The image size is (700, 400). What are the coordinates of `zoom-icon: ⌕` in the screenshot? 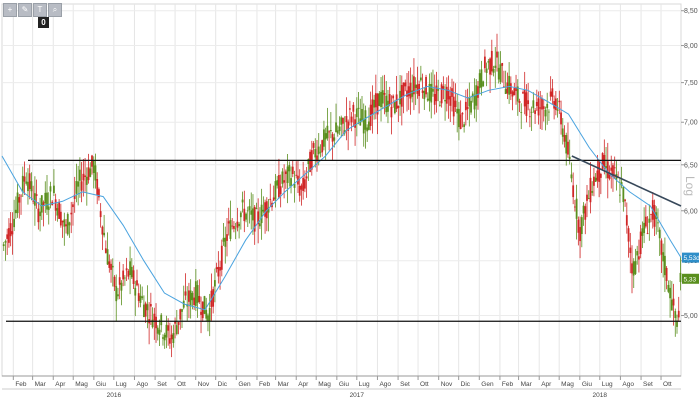 It's located at (55, 10).